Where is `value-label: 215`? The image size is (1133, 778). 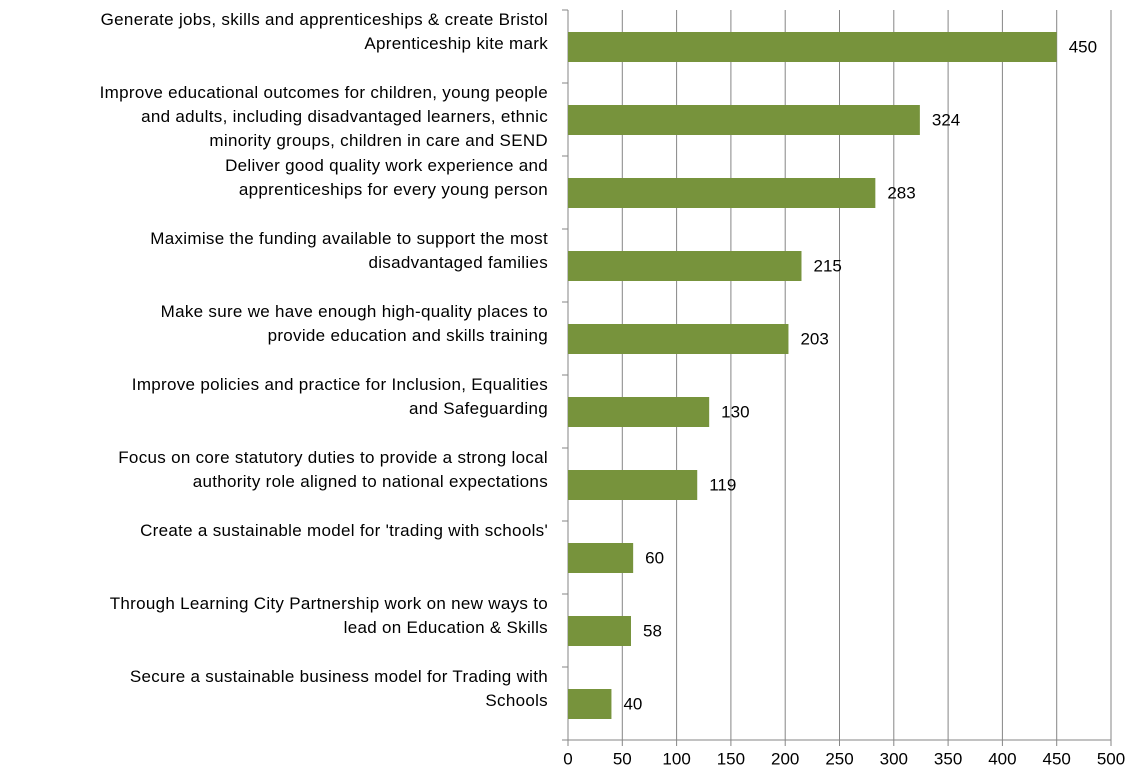
value-label: 215 is located at coordinates (827, 265).